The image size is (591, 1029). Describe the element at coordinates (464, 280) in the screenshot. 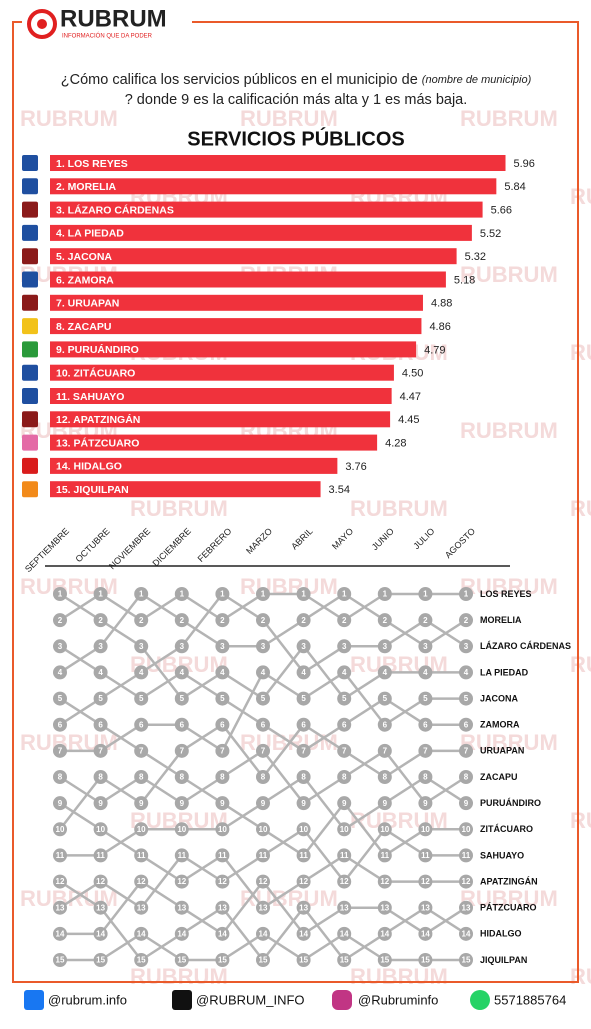

I see `value-label: 5.18` at that location.